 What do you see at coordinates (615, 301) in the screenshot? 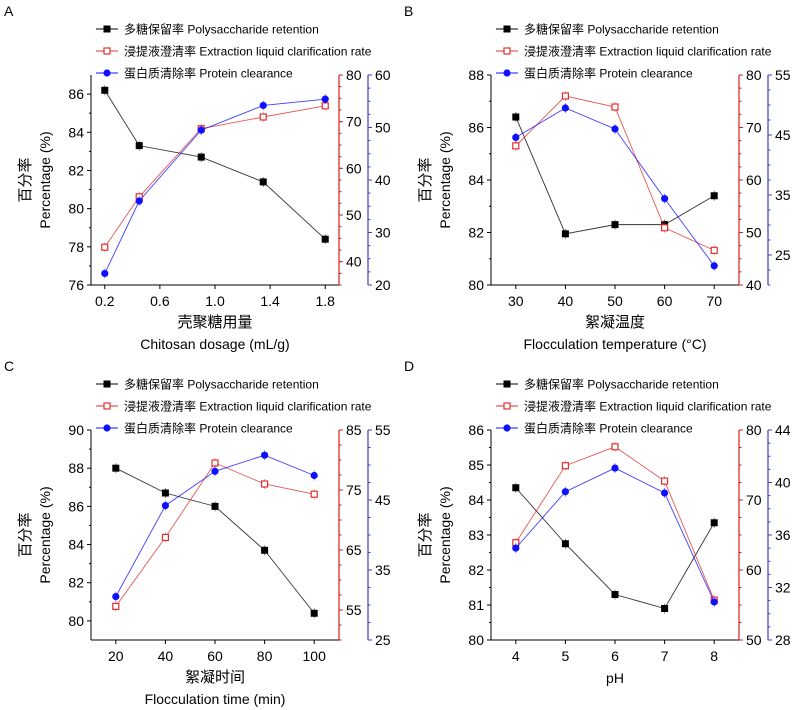
I see `x-tick-label: 50` at bounding box center [615, 301].